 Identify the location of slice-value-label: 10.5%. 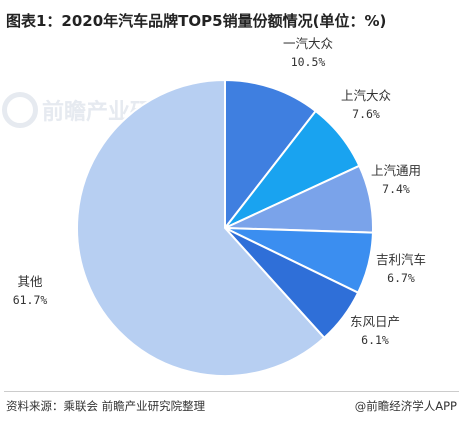
(308, 62).